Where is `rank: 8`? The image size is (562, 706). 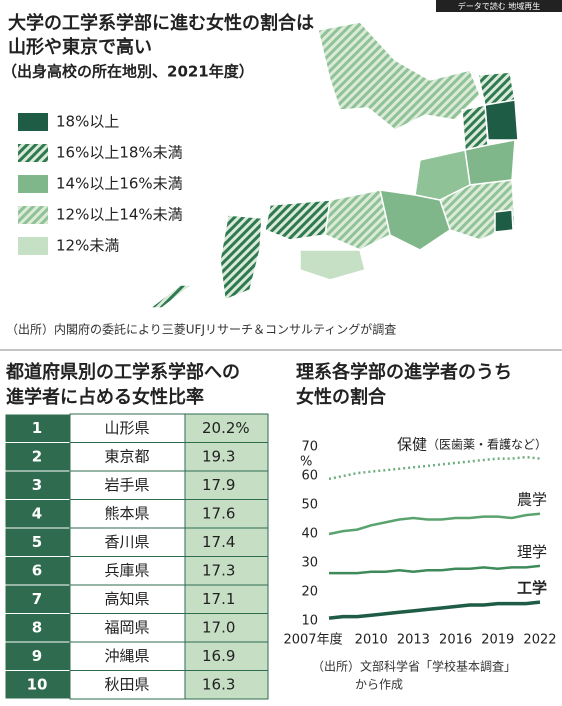
rank: 8 is located at coordinates (37, 627).